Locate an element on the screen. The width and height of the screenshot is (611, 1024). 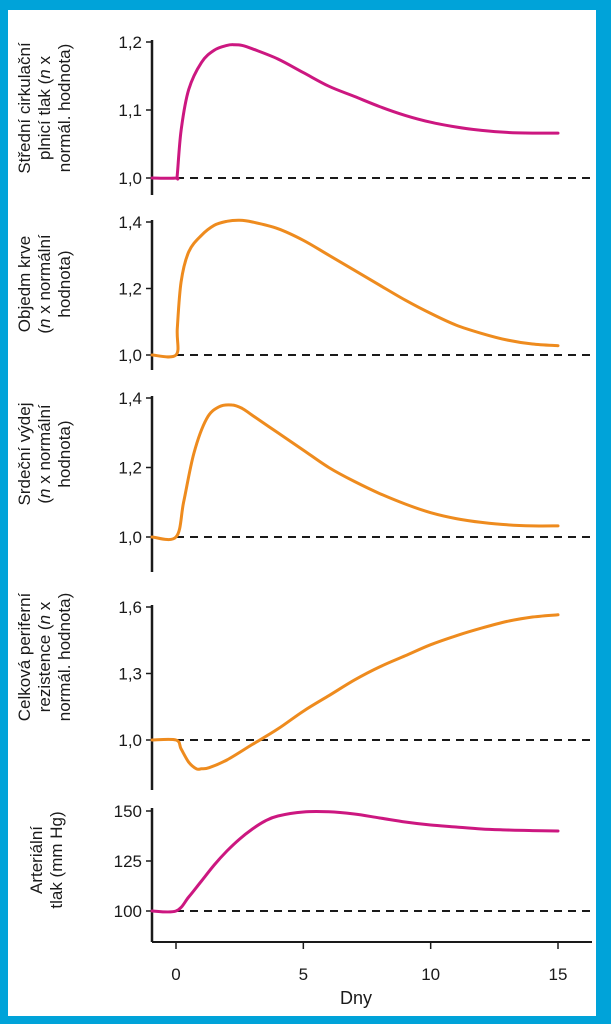
ylabel-1-line-2: plnicí tlak (n x is located at coordinates (44, 108).